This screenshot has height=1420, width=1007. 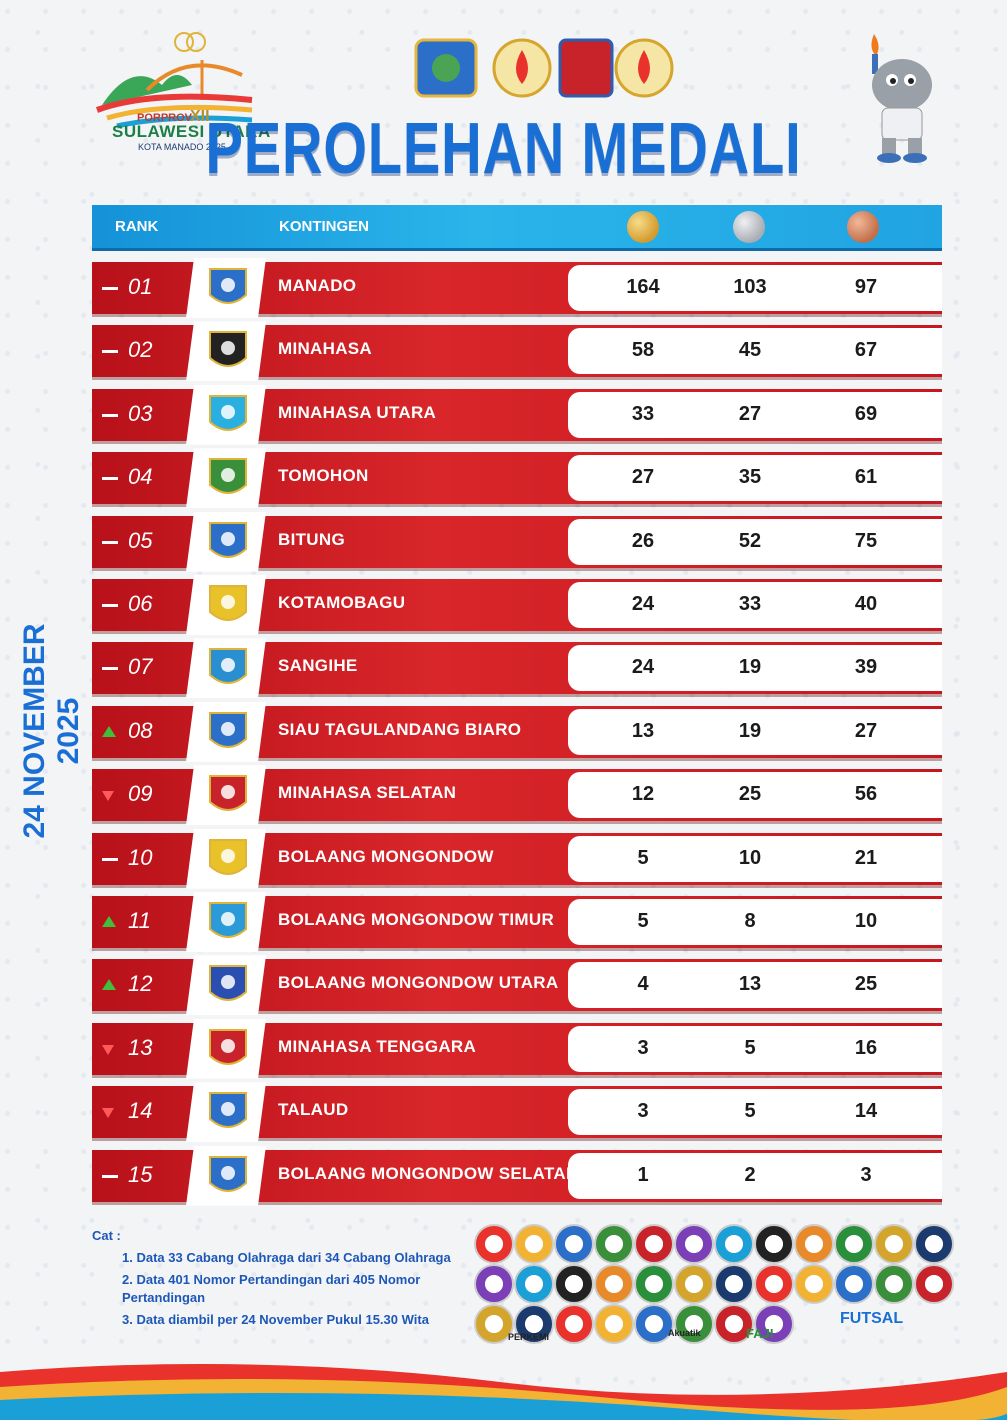 I want to click on silver-count: 13, so click(x=750, y=984).